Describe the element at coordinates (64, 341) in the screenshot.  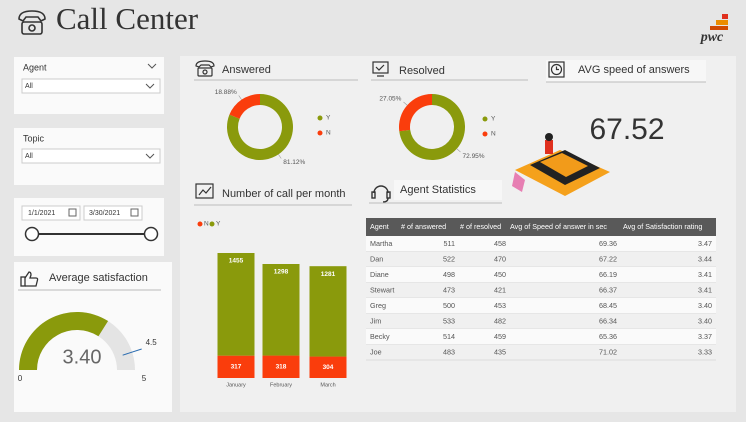
I see `gauge-fill` at that location.